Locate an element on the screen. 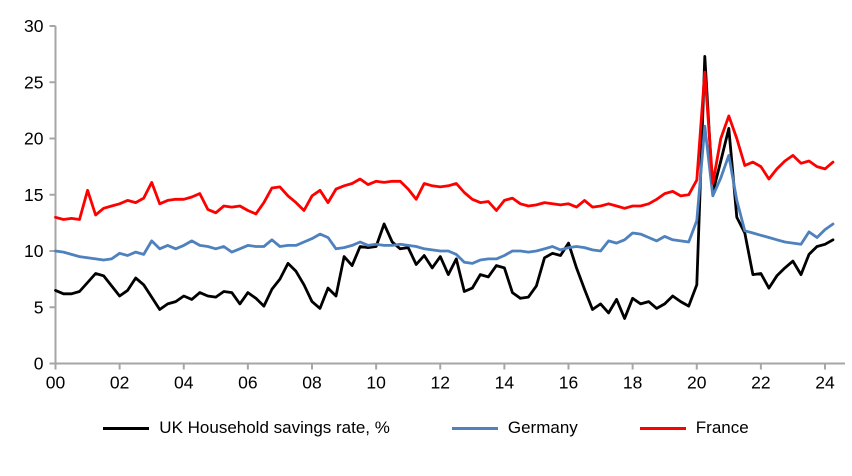  legend-item-france: France is located at coordinates (694, 428).